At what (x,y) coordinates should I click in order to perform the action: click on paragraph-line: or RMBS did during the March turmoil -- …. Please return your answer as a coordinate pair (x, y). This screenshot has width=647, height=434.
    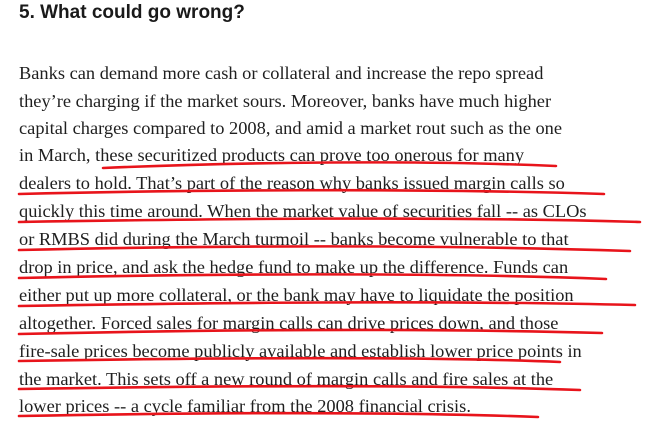
    Looking at the image, I should click on (294, 239).